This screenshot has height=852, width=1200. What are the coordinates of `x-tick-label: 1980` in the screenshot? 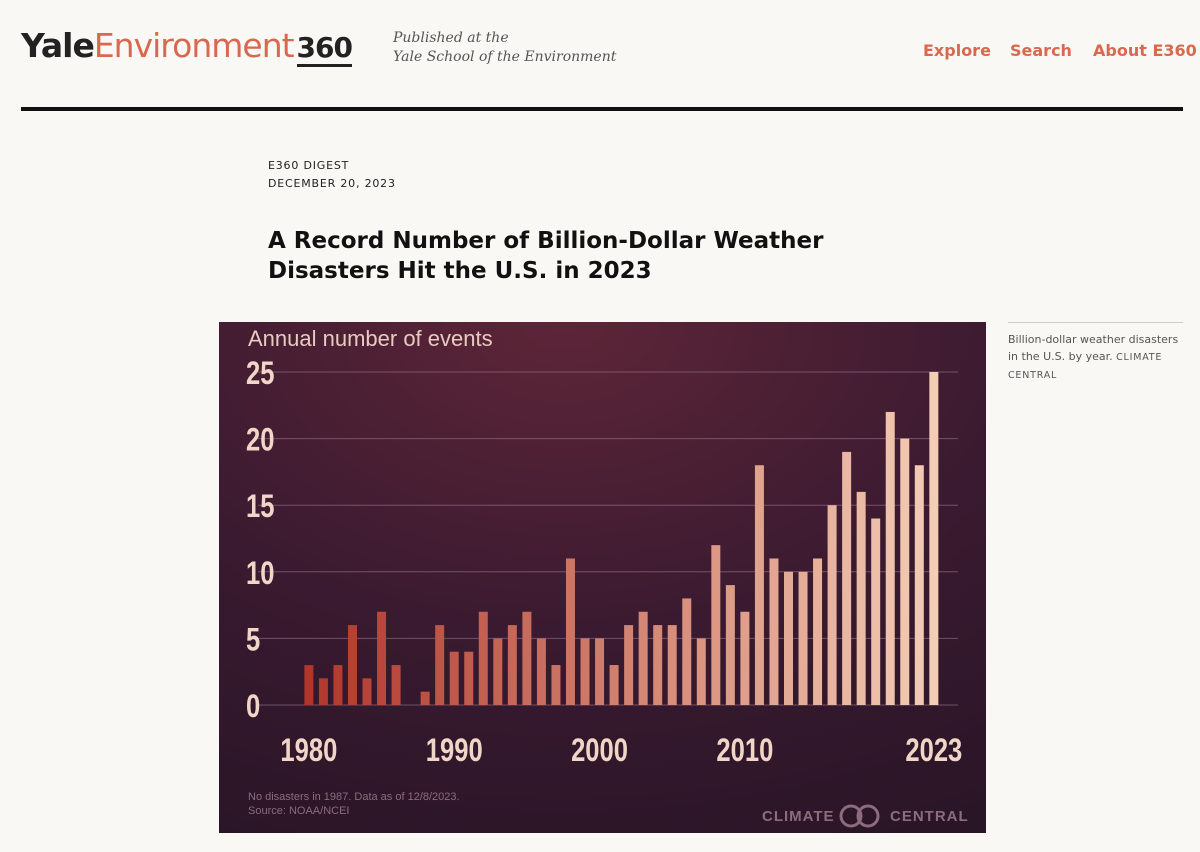 It's located at (308, 750).